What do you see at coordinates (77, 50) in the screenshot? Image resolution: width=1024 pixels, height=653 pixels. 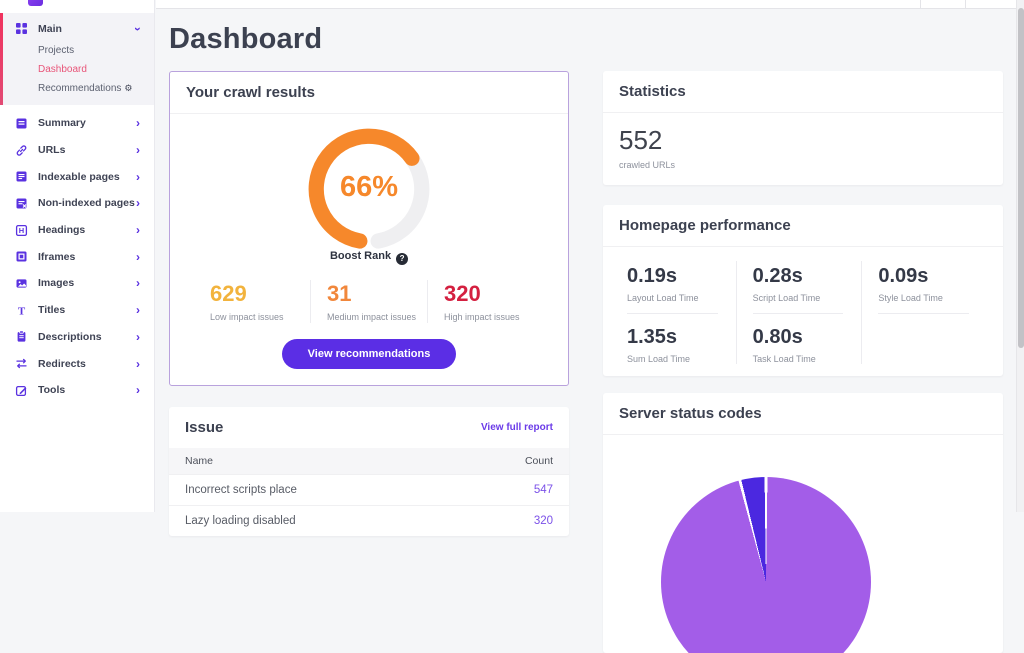 I see `sidebar-subitem-projects: Projects` at bounding box center [77, 50].